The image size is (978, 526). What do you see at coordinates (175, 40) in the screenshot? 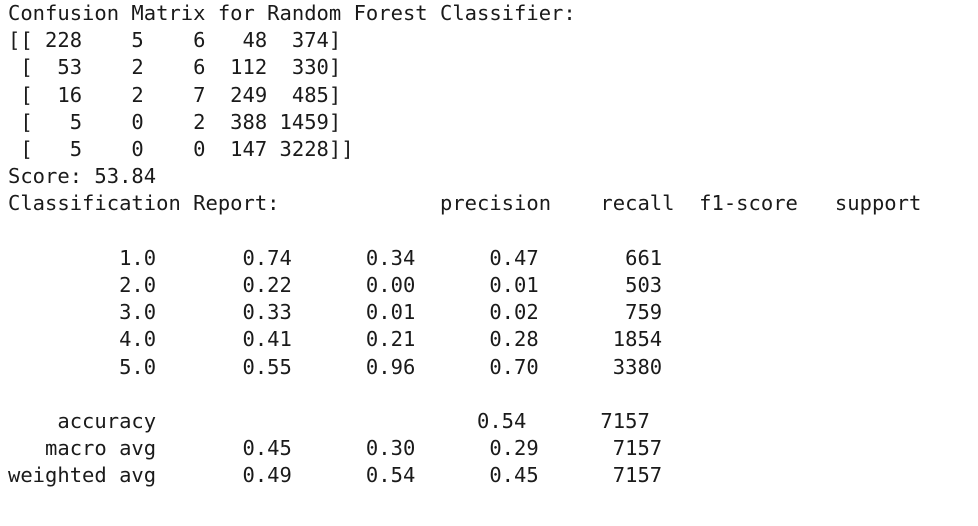
I see `confusion-matrix-row: [[ 228 5 6 48 374]` at bounding box center [175, 40].